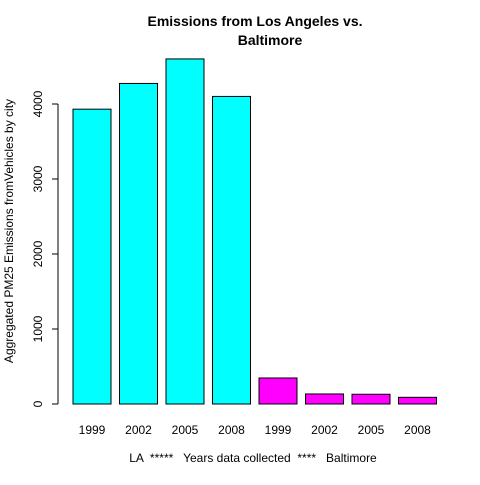 The height and width of the screenshot is (485, 480). Describe the element at coordinates (255, 430) in the screenshot. I see `x-tick-labels: 1999 2002 2005 2008 1999 2002 2005 2008` at that location.